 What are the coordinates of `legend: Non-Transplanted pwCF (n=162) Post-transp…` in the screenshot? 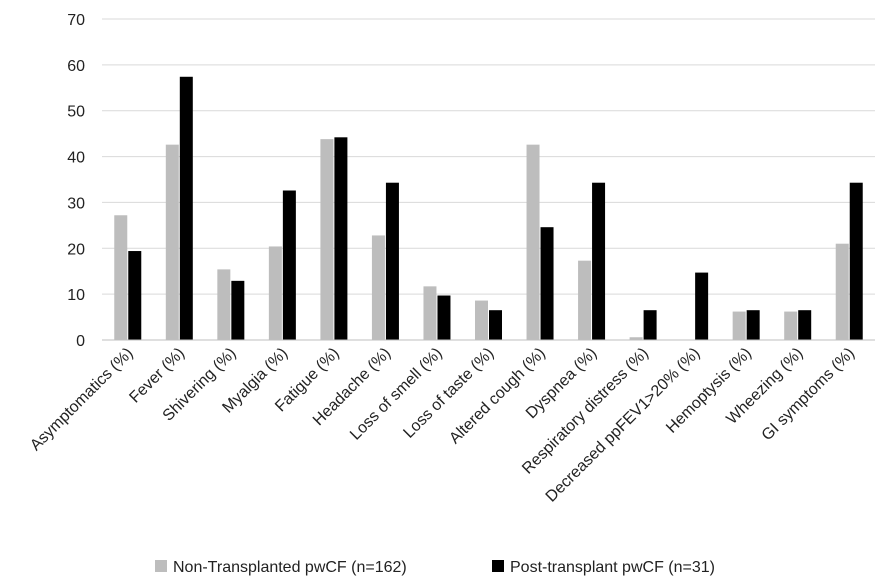 It's located at (435, 567).